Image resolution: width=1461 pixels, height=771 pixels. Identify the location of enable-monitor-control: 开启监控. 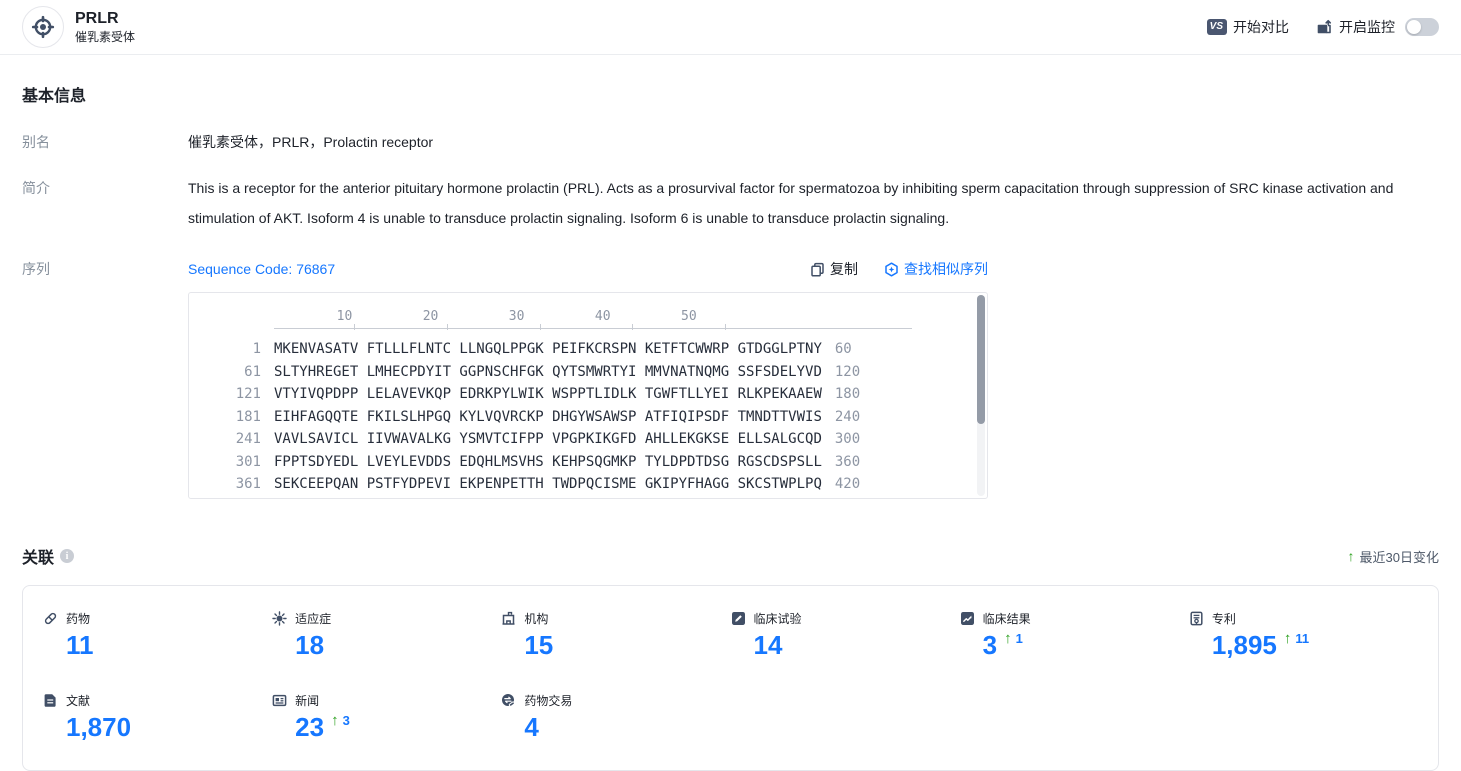
(1378, 27).